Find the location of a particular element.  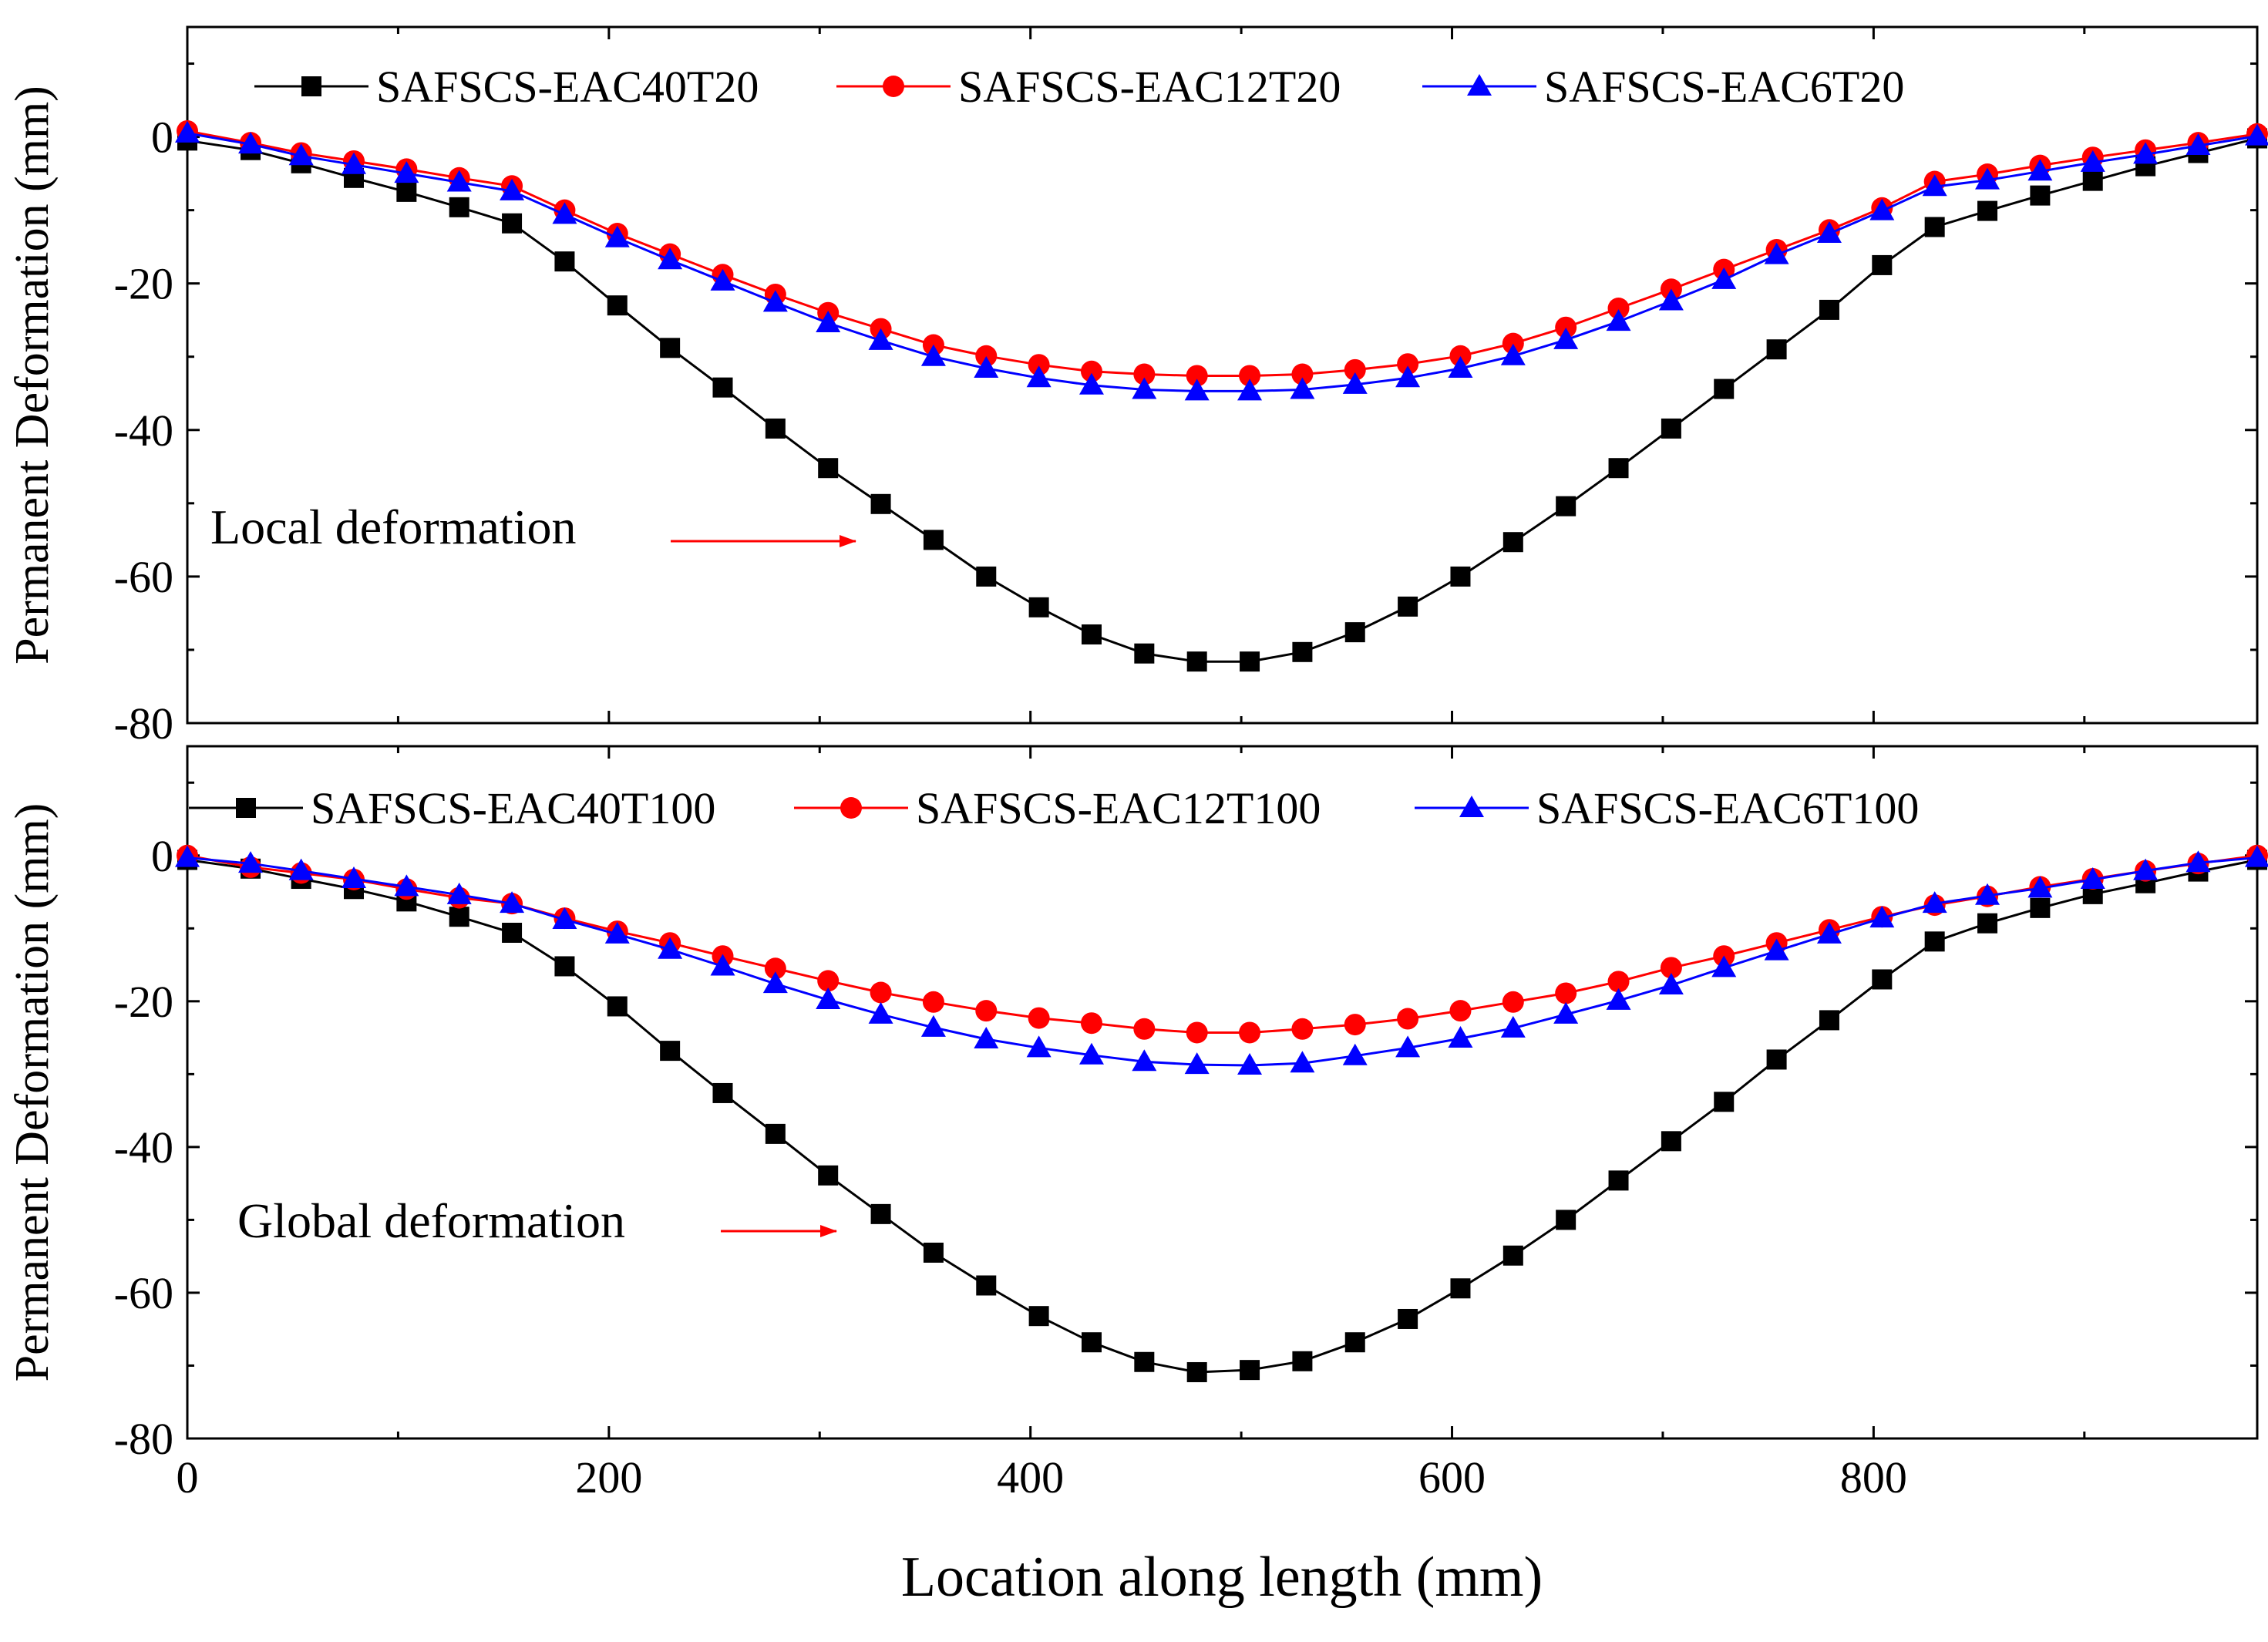

y-tick-label: -80 is located at coordinates (143, 724).